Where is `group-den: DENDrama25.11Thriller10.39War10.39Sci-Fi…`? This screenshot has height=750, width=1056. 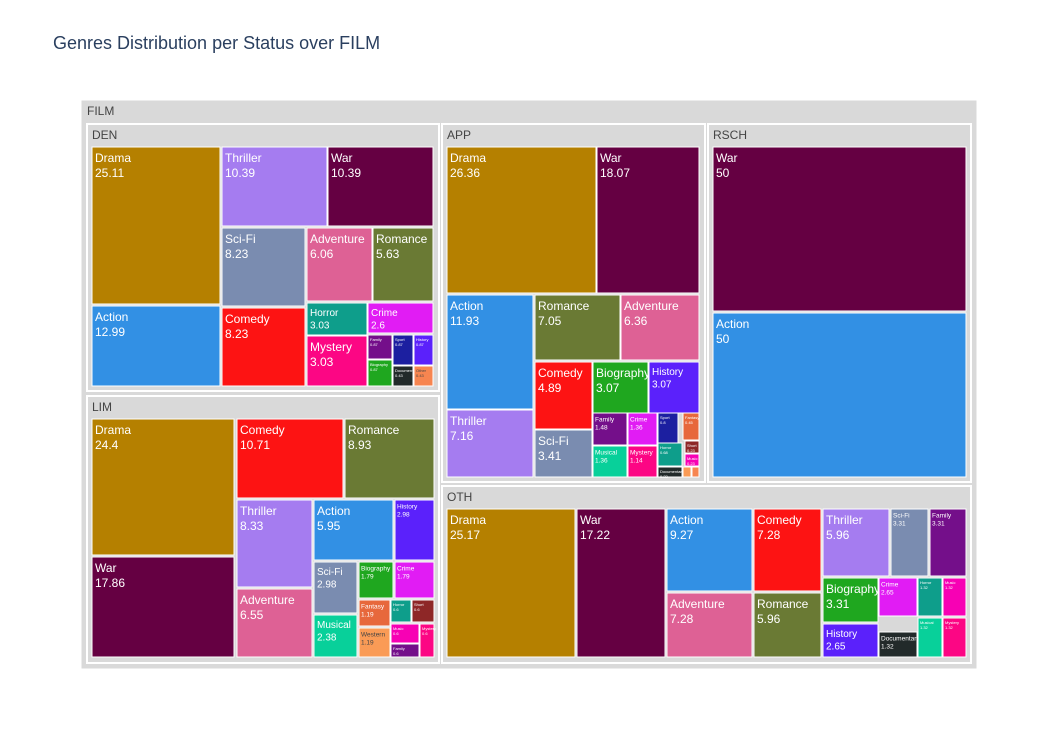
group-den: DENDrama25.11Thriller10.39War10.39Sci-Fi… is located at coordinates (263, 257).